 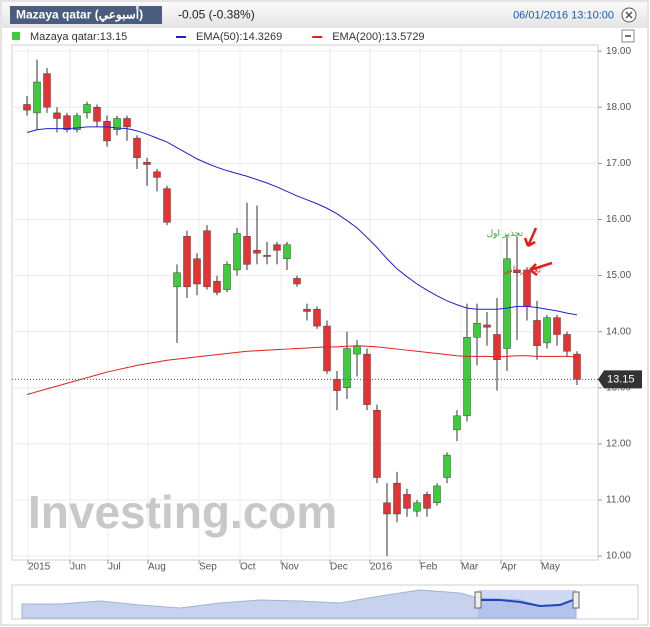 I want to click on annotation: تحذير اول, so click(x=505, y=233).